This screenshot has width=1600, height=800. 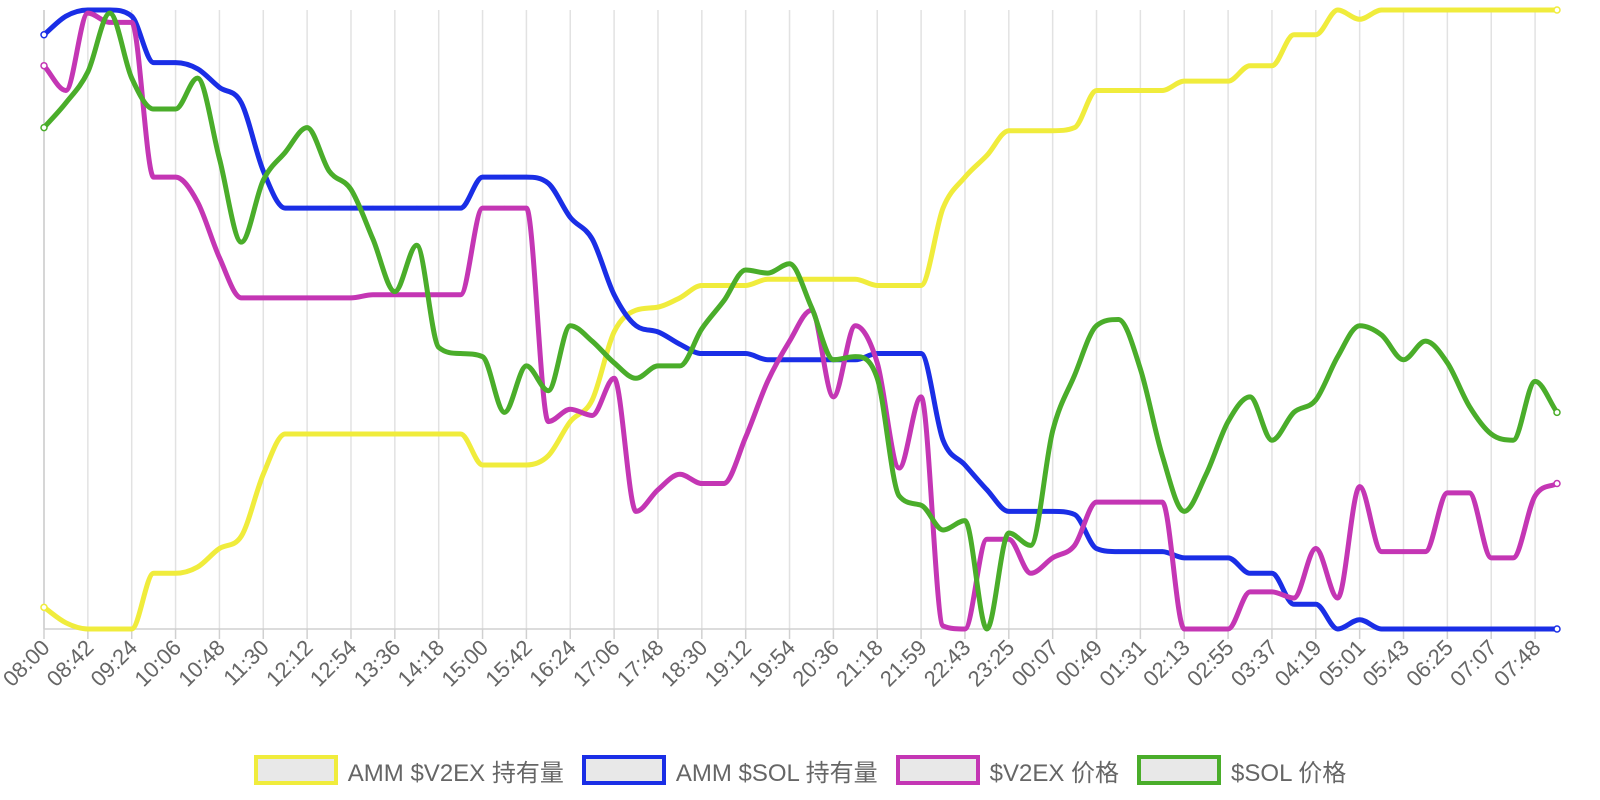 I want to click on tick-label: 11:30, so click(x=245, y=662).